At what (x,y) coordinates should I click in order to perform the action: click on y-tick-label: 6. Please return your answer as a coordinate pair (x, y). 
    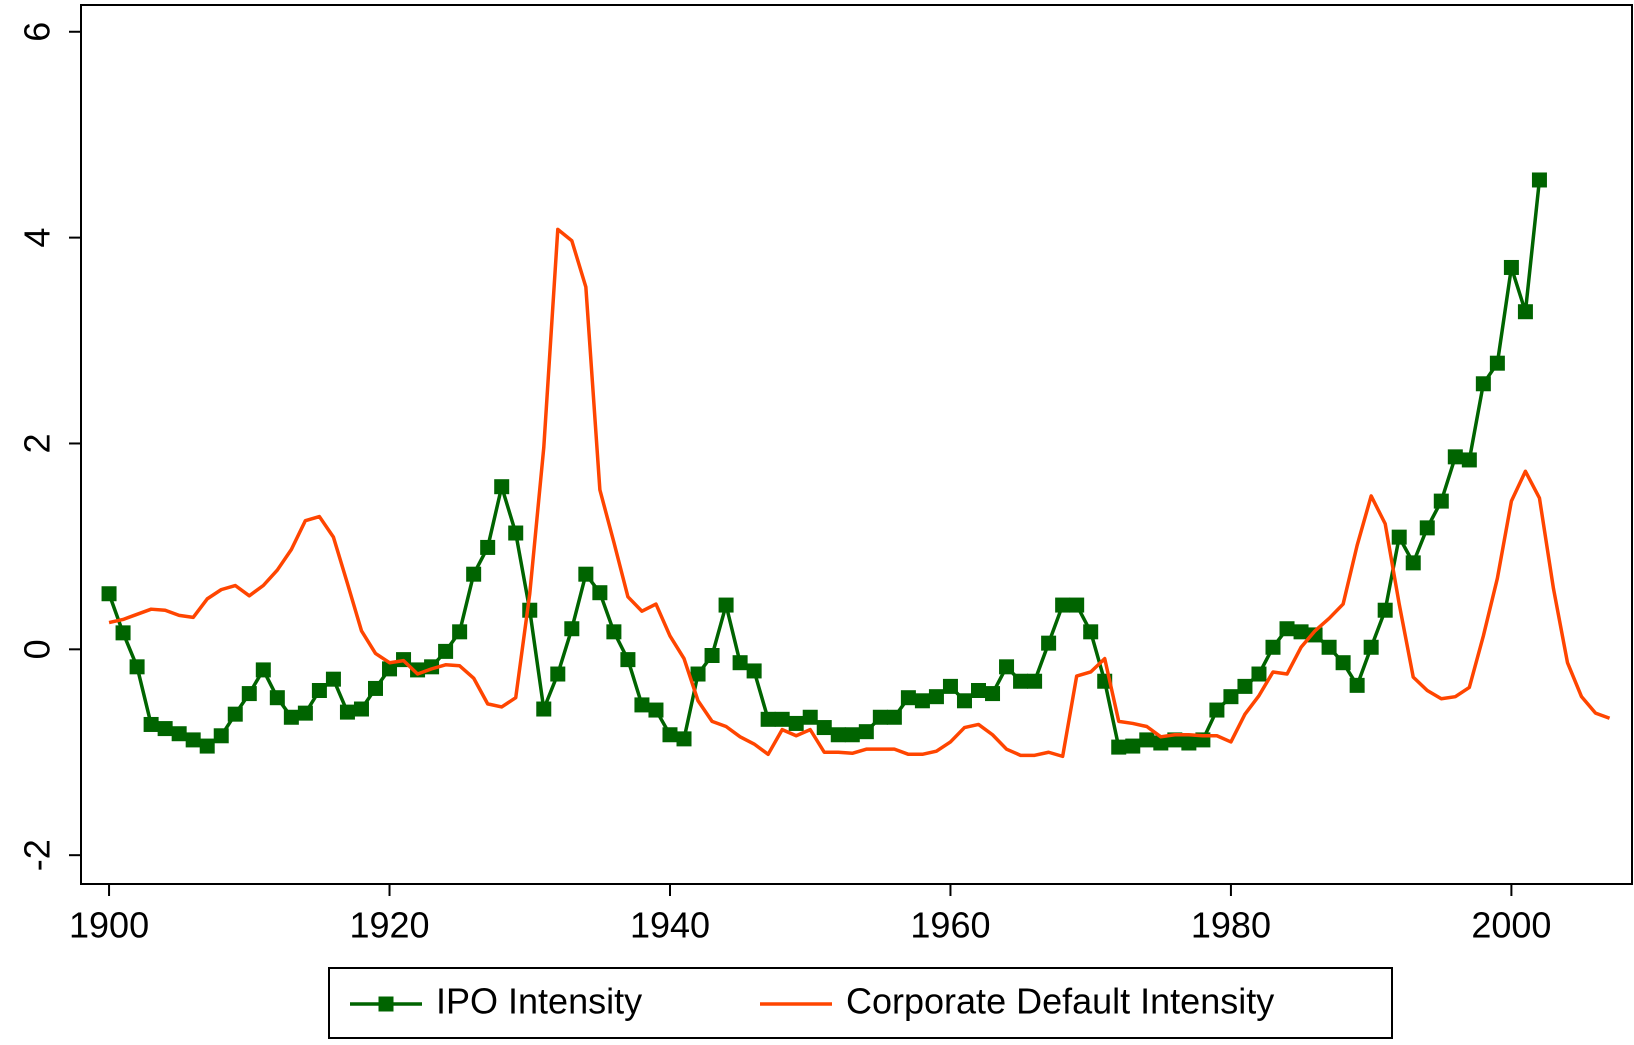
    Looking at the image, I should click on (37, 32).